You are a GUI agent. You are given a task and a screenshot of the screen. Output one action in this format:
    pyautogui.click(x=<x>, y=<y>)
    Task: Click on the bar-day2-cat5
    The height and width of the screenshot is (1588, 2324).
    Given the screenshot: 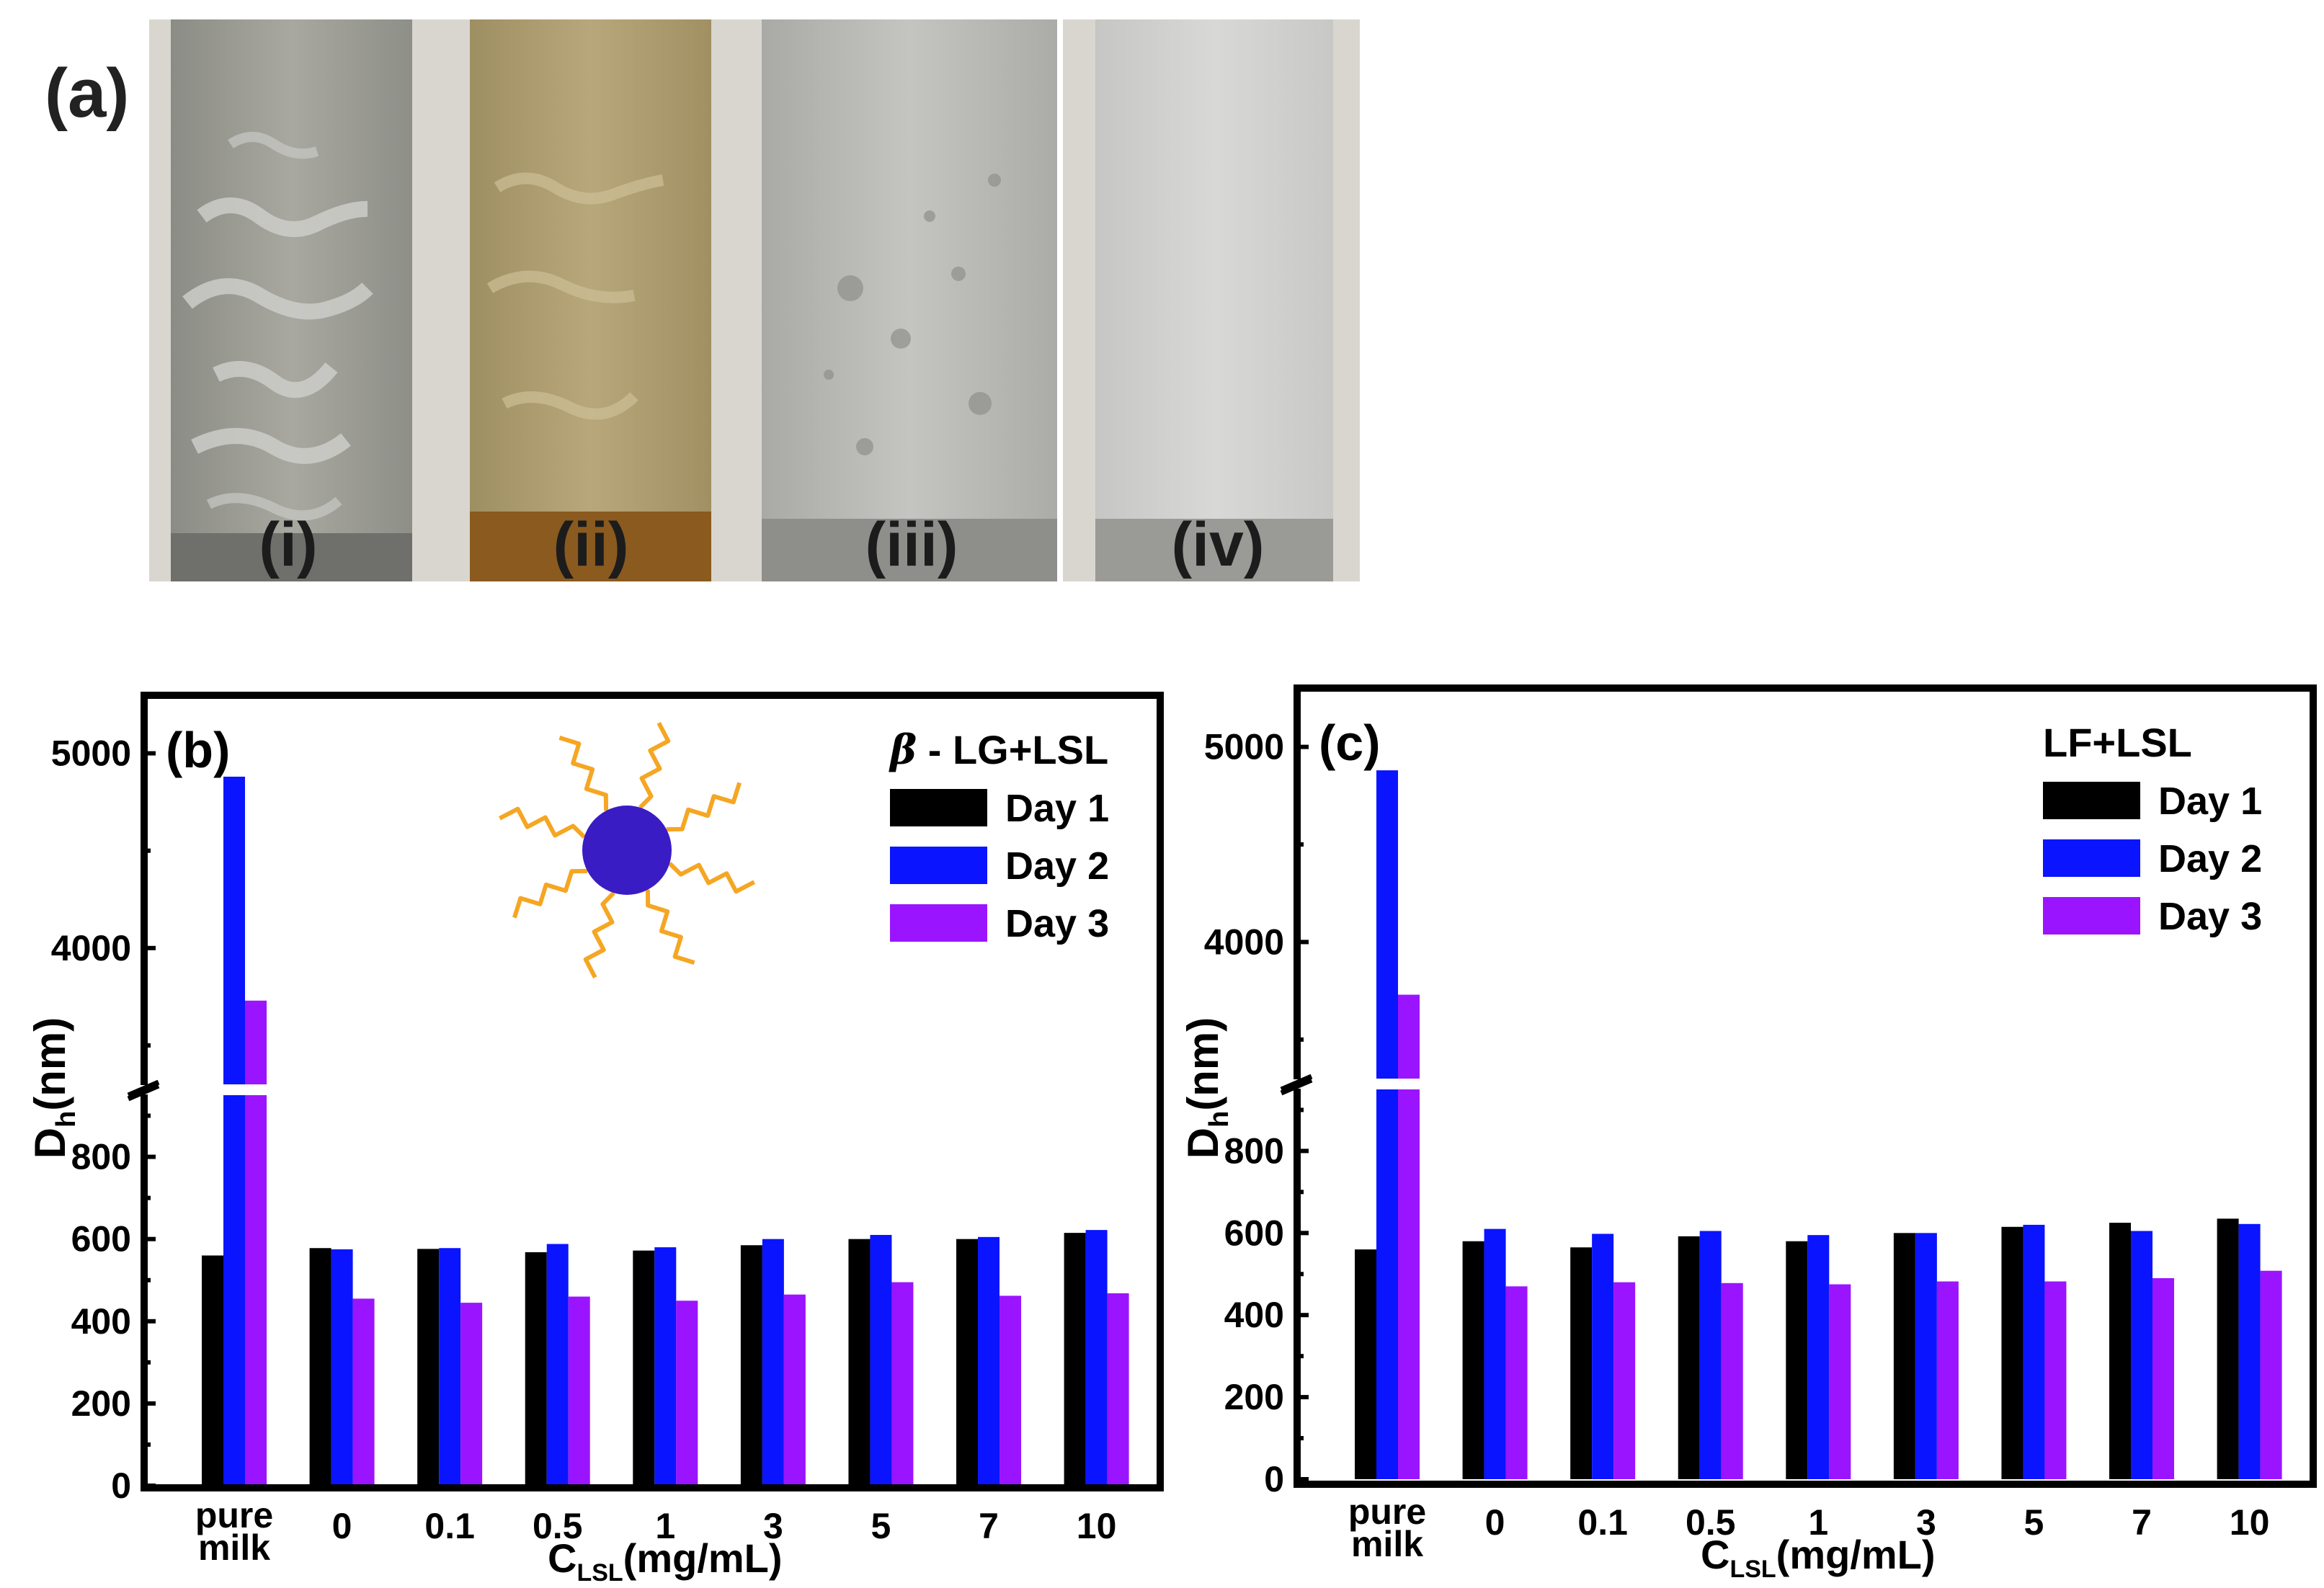 What is the action you would take?
    pyautogui.click(x=773, y=1362)
    